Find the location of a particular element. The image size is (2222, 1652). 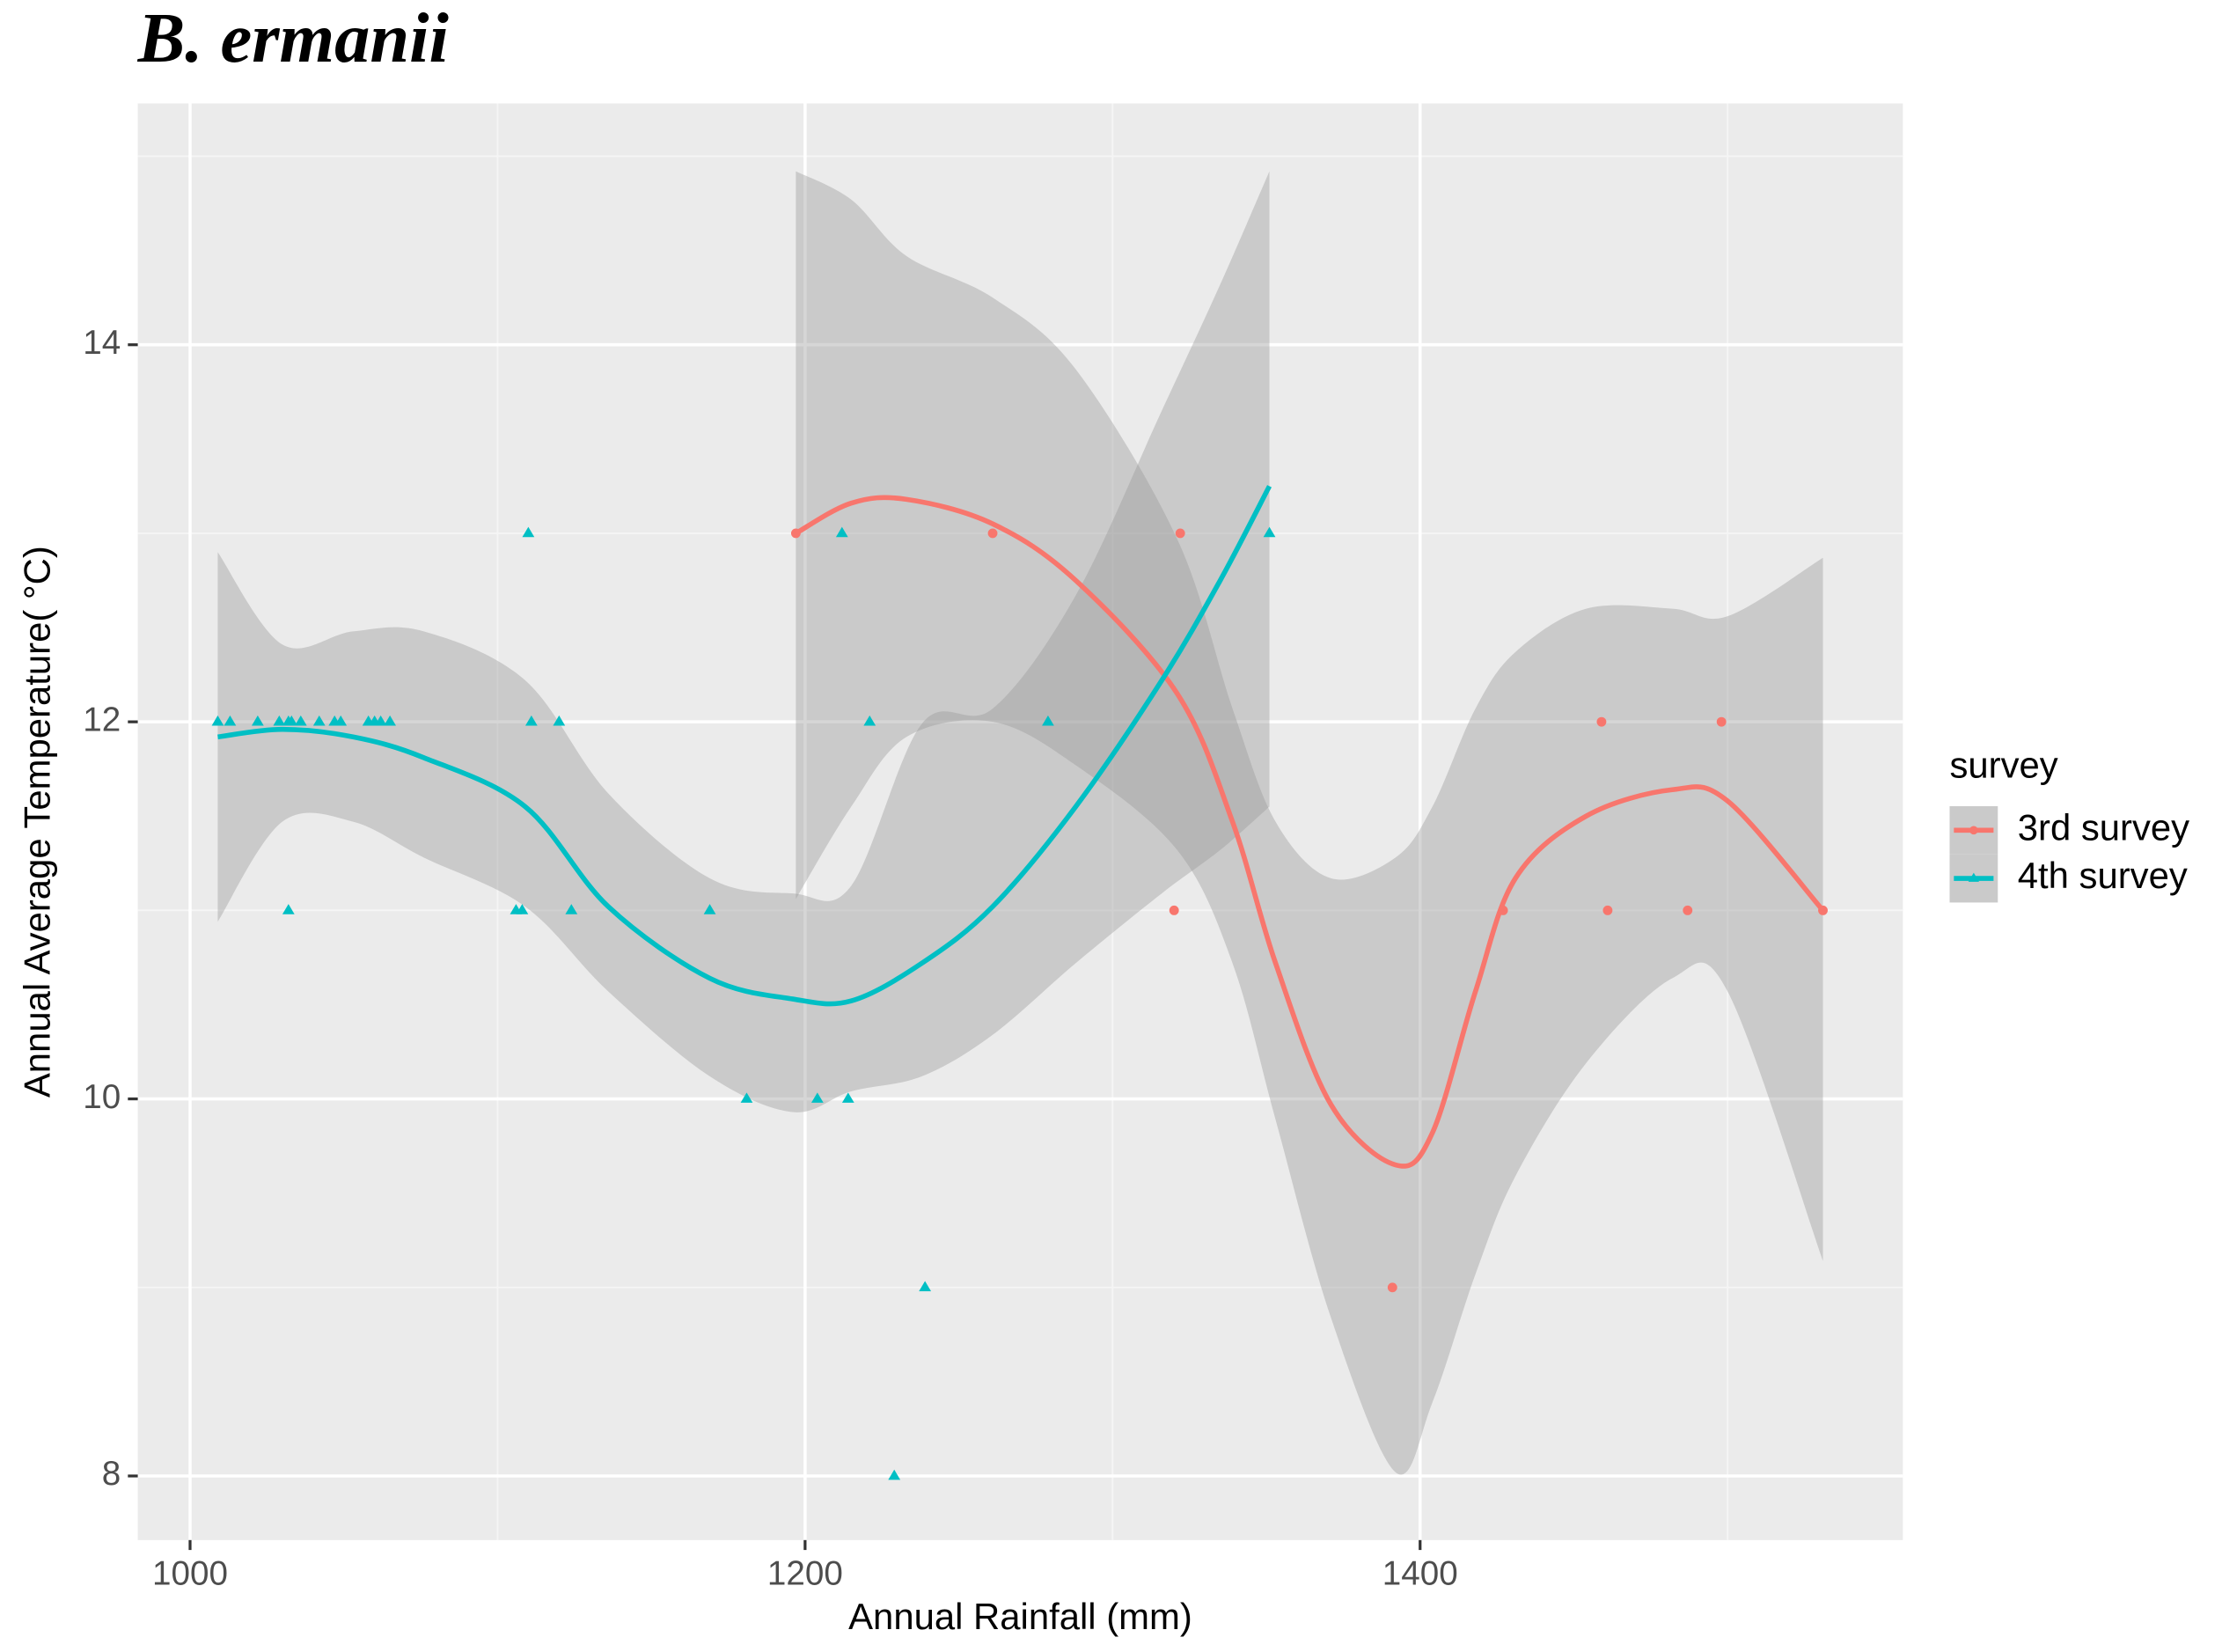

y-tick-label: 10 is located at coordinates (102, 1097).